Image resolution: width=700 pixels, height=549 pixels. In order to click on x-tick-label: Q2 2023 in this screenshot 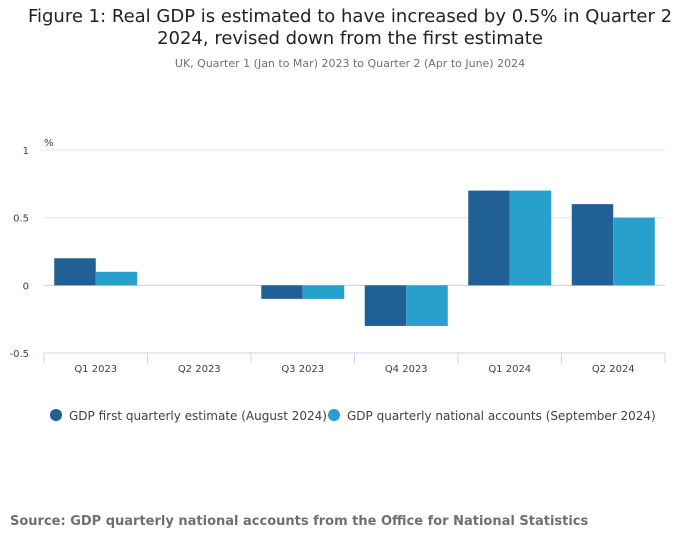, I will do `click(199, 369)`.